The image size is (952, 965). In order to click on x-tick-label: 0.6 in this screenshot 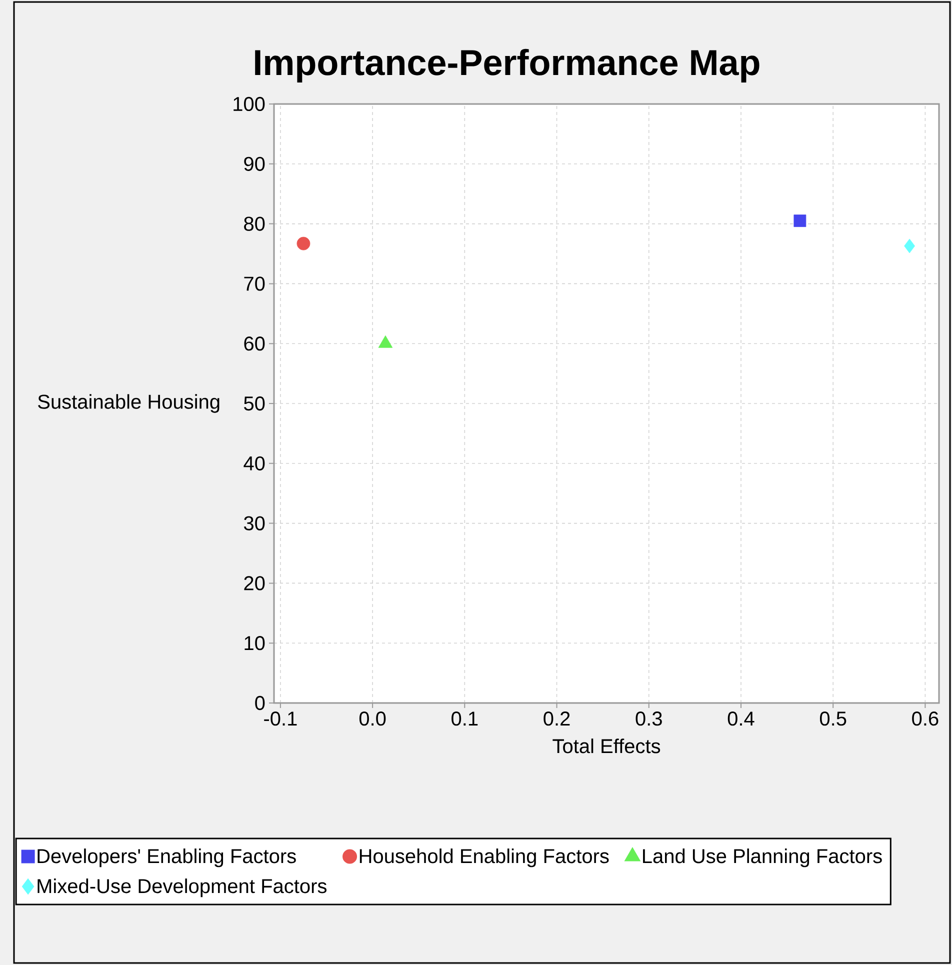, I will do `click(925, 719)`.